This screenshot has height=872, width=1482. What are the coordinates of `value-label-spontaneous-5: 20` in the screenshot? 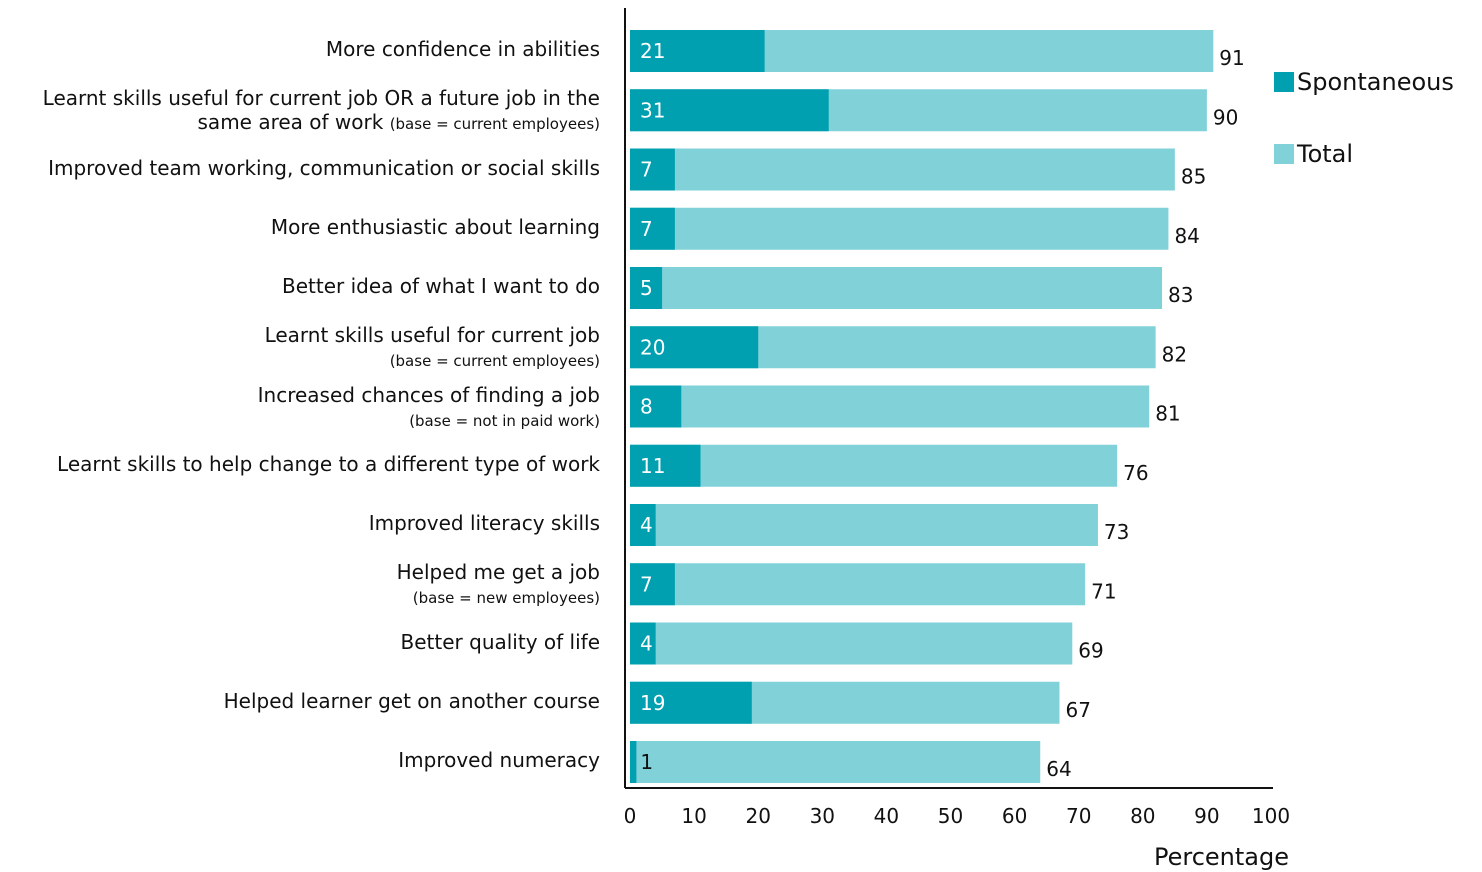 It's located at (652, 347).